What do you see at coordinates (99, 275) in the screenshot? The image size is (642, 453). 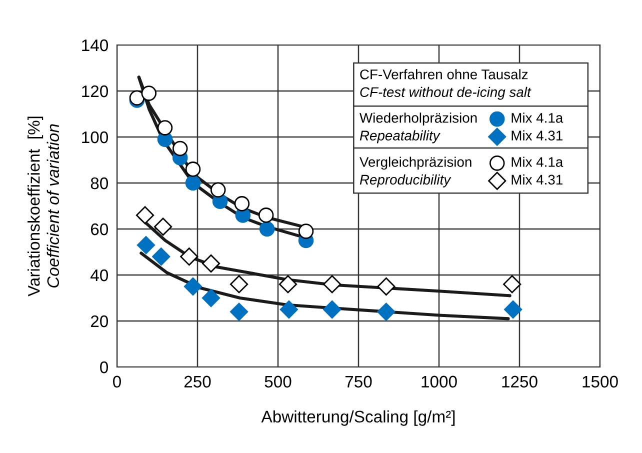 I see `y-tick-label: 40` at bounding box center [99, 275].